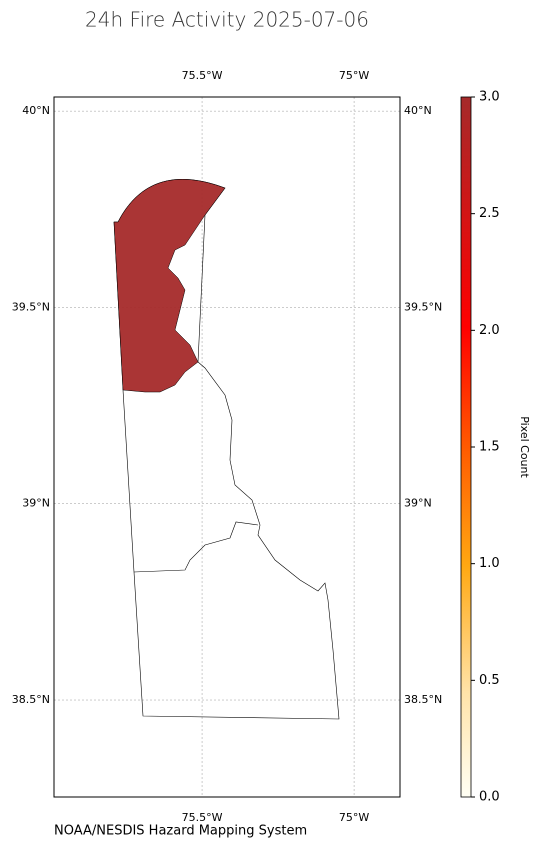 This screenshot has height=849, width=539. Describe the element at coordinates (489, 680) in the screenshot. I see `colorbar-tick-label: 0.5` at that location.